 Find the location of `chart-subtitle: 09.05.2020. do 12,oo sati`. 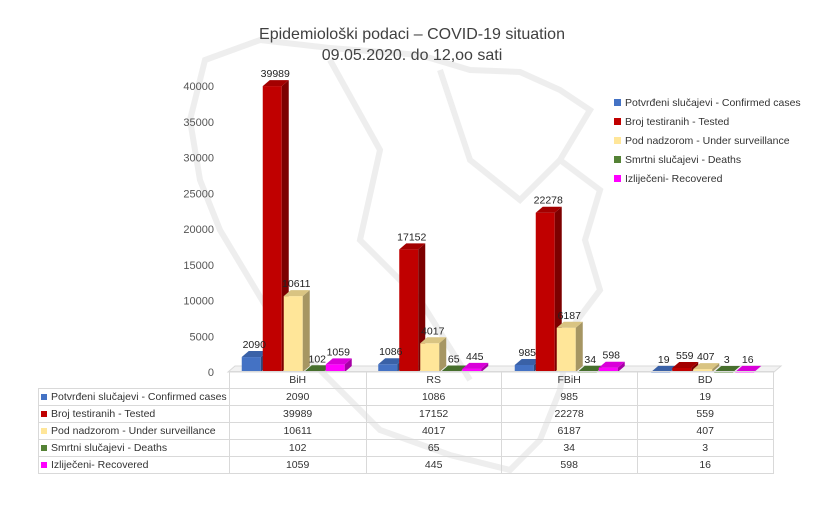

chart-subtitle: 09.05.2020. do 12,oo sati is located at coordinates (412, 55).